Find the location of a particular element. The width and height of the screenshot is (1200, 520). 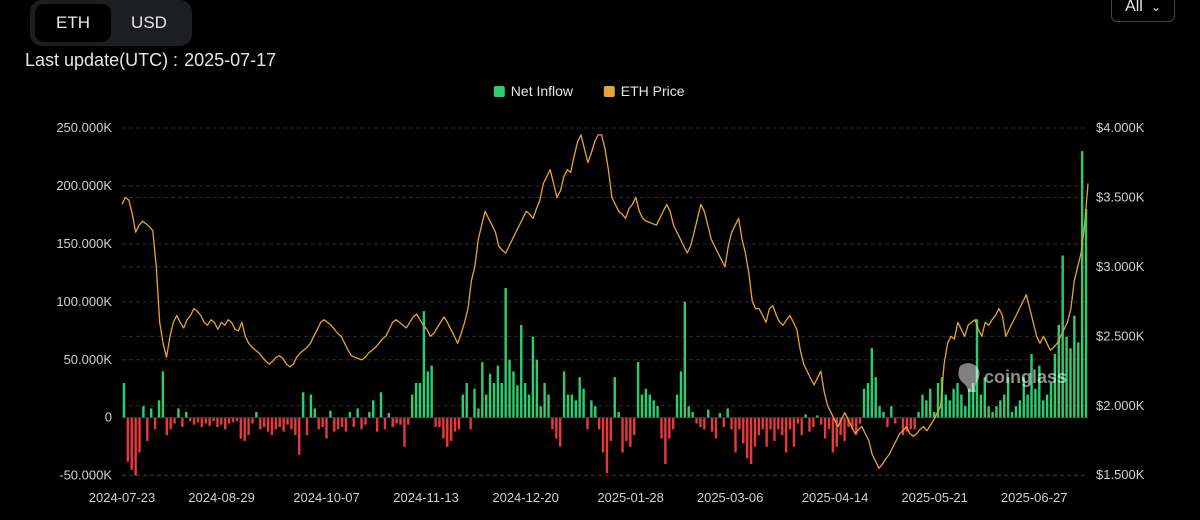

range-select: All ⌄ is located at coordinates (1143, 11).